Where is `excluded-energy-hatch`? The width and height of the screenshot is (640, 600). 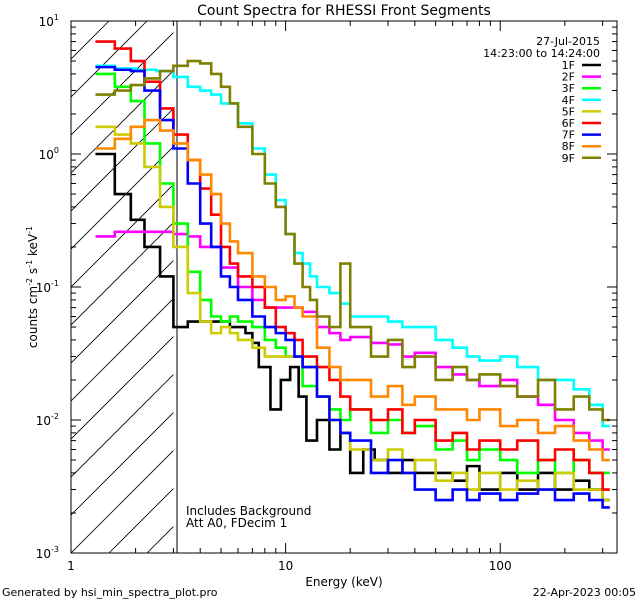
excluded-energy-hatch is located at coordinates (122, 287).